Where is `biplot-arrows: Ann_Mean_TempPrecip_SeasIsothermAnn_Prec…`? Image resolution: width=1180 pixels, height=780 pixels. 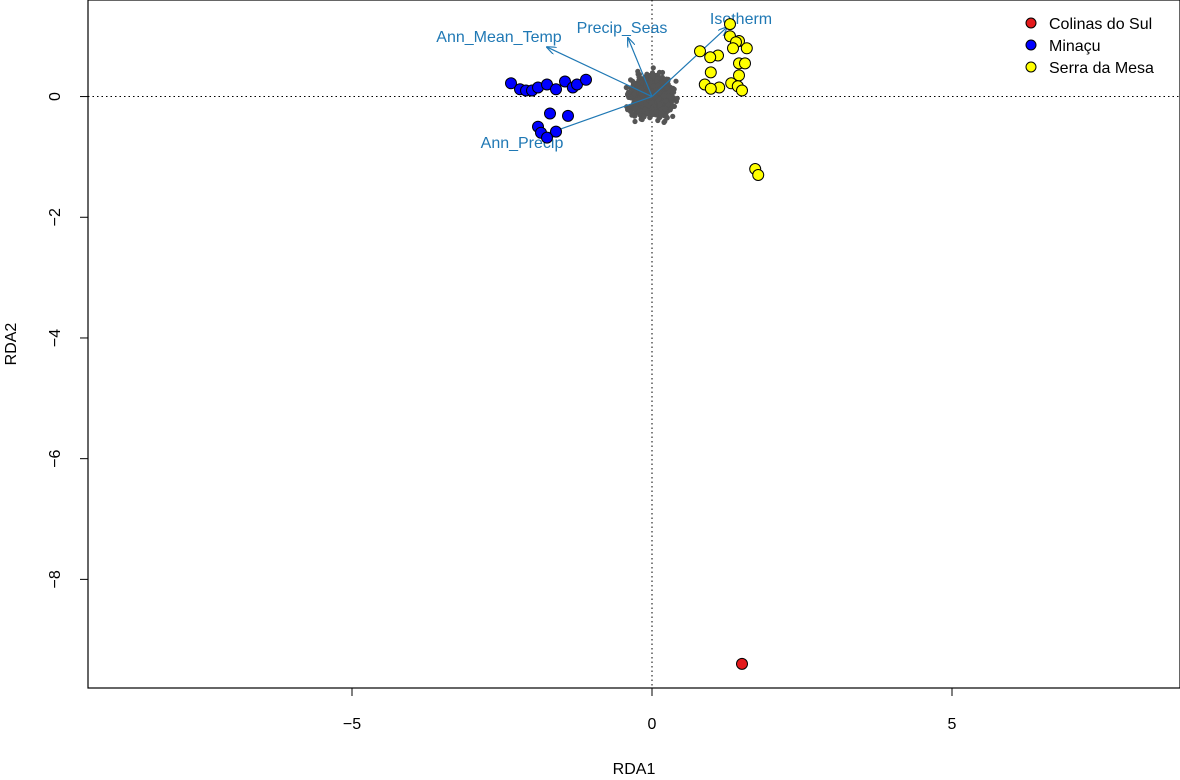
biplot-arrows: Ann_Mean_TempPrecip_SeasIsothermAnn_Prec… is located at coordinates (604, 81).